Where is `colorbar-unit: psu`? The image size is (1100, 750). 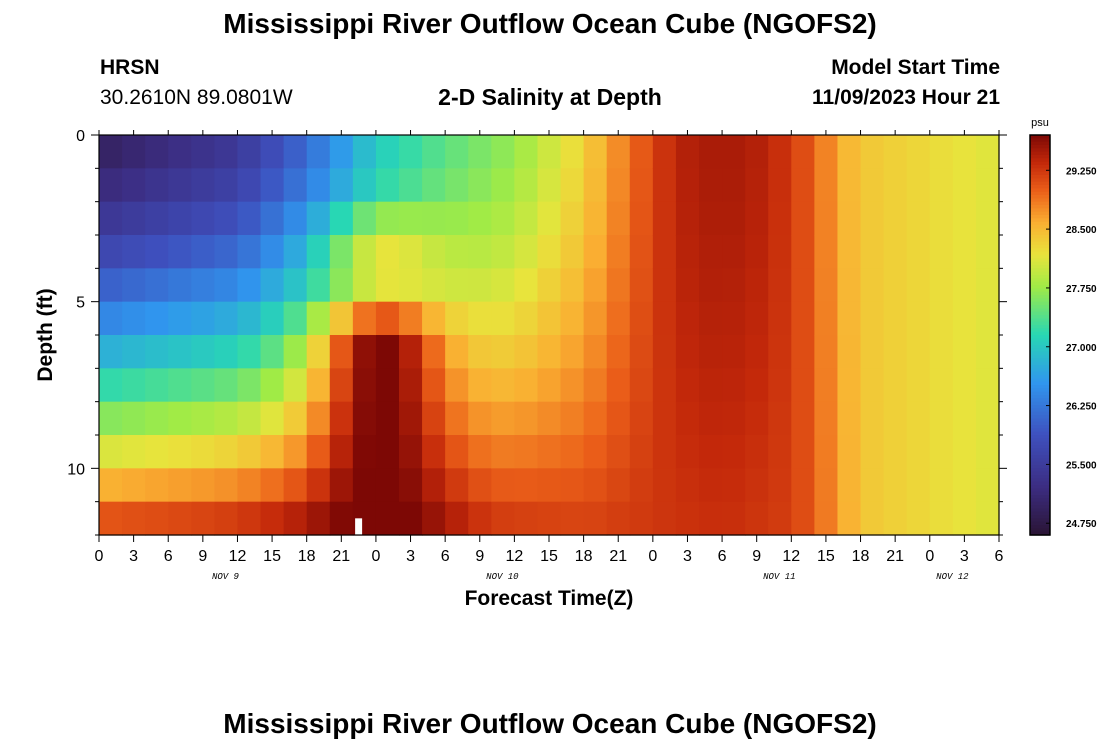
colorbar-unit: psu is located at coordinates (1040, 123).